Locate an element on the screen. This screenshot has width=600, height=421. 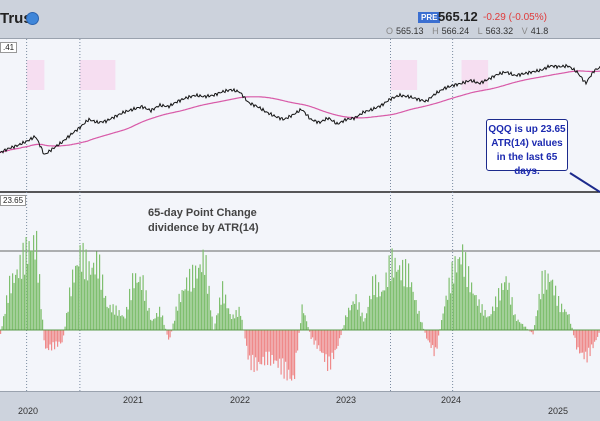
oscillator-value-tag: 23.65 is located at coordinates (13, 200).